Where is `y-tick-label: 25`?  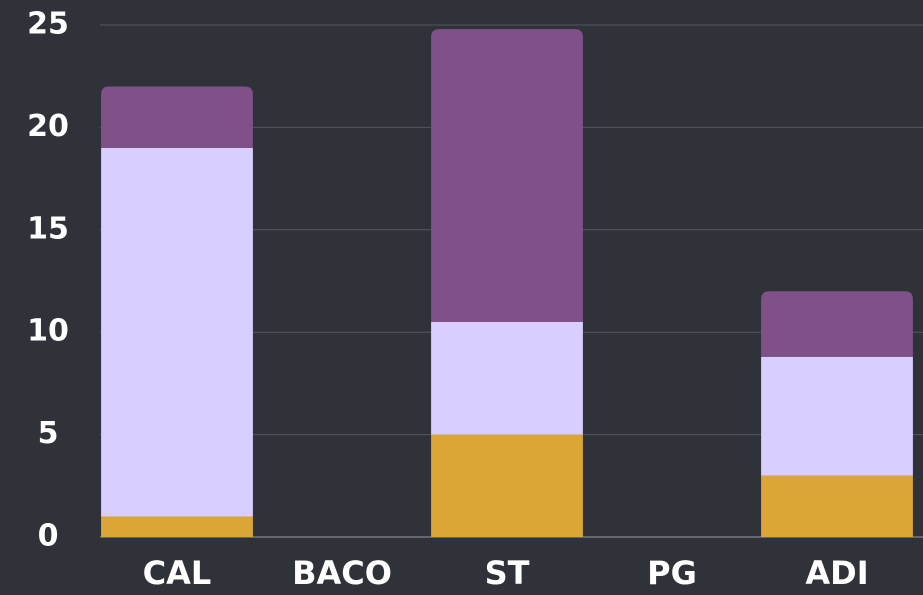 y-tick-label: 25 is located at coordinates (48, 24).